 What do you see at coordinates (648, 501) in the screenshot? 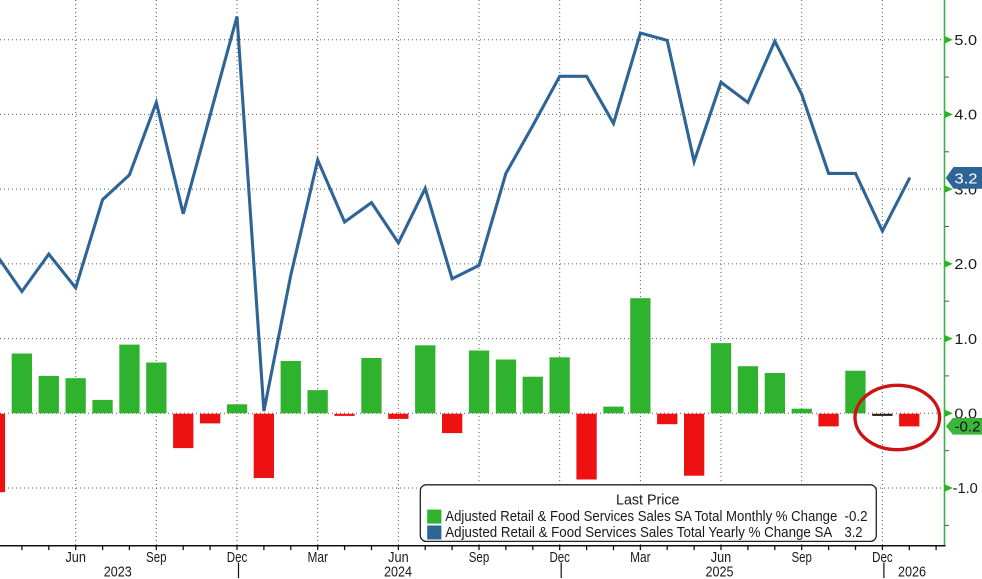
I see `svg-text: Last Price` at bounding box center [648, 501].